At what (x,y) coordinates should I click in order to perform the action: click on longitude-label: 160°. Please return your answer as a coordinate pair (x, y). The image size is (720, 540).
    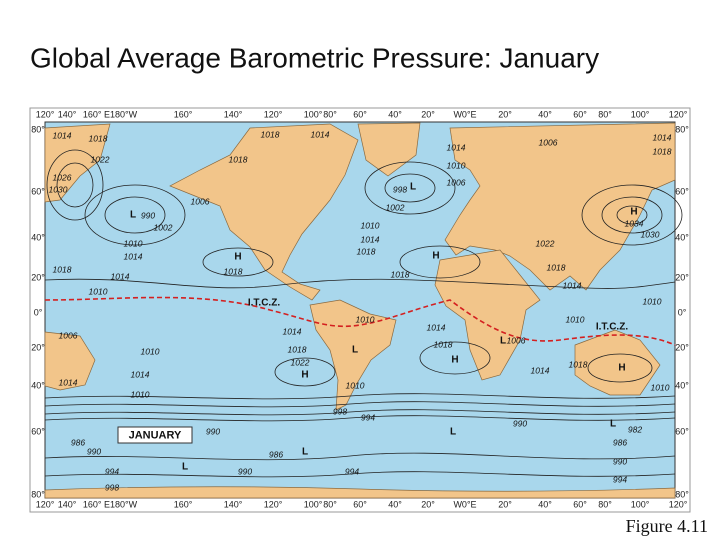
    Looking at the image, I should click on (183, 504).